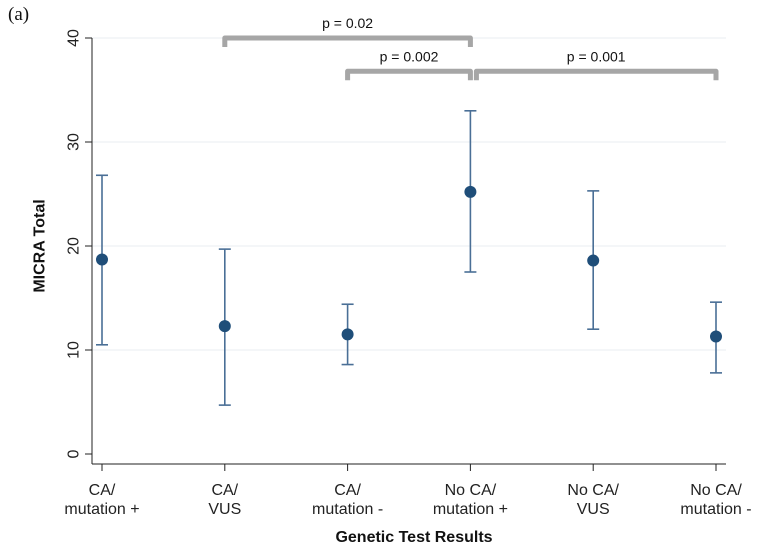 The width and height of the screenshot is (761, 551). What do you see at coordinates (40, 245) in the screenshot?
I see `y-axis-title: MICRA Total` at bounding box center [40, 245].